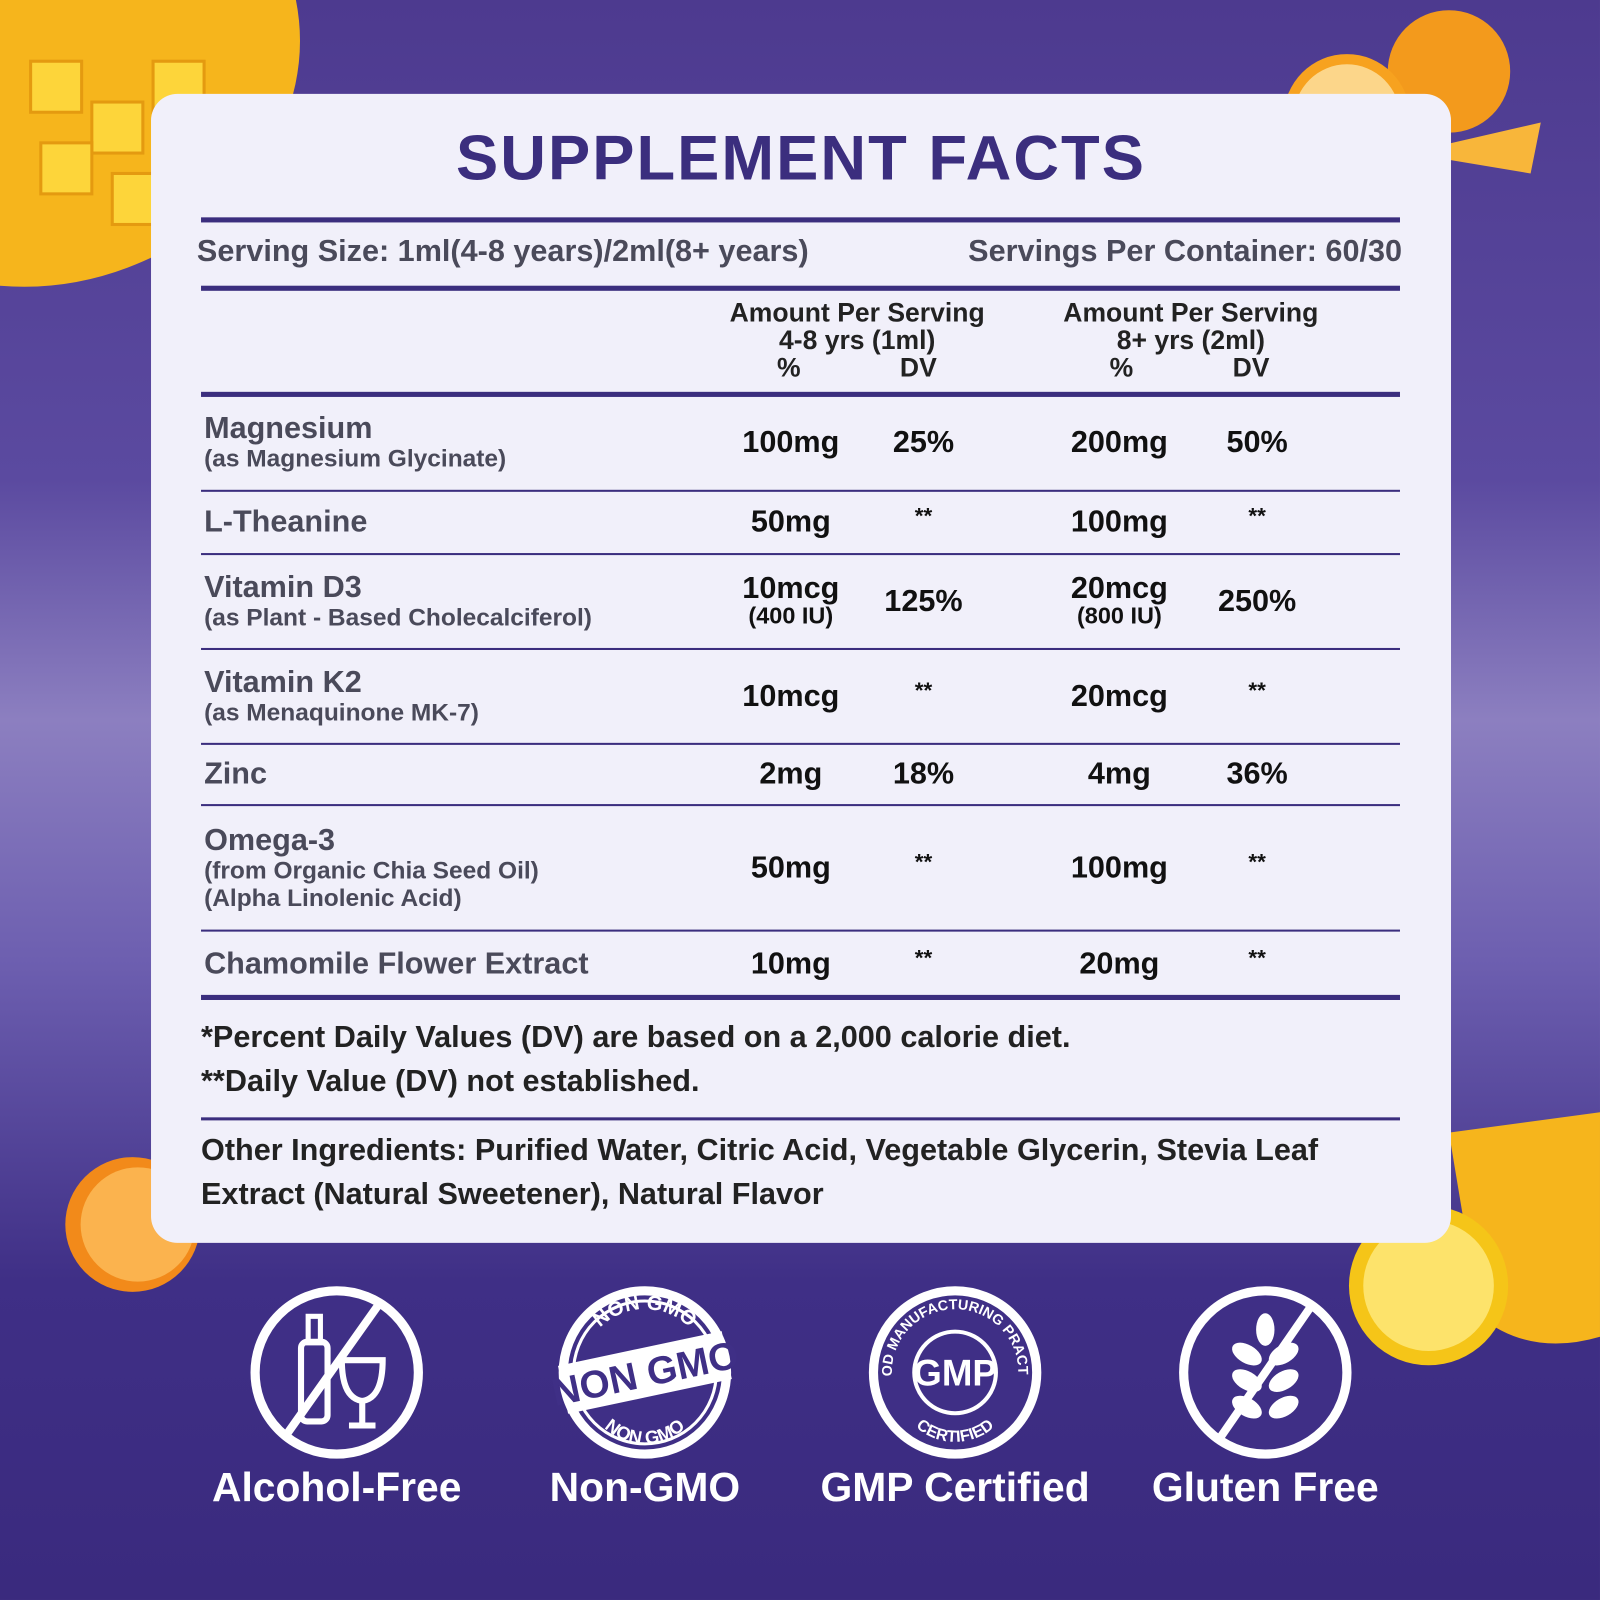  I want to click on daily-value: 25%, so click(923, 442).